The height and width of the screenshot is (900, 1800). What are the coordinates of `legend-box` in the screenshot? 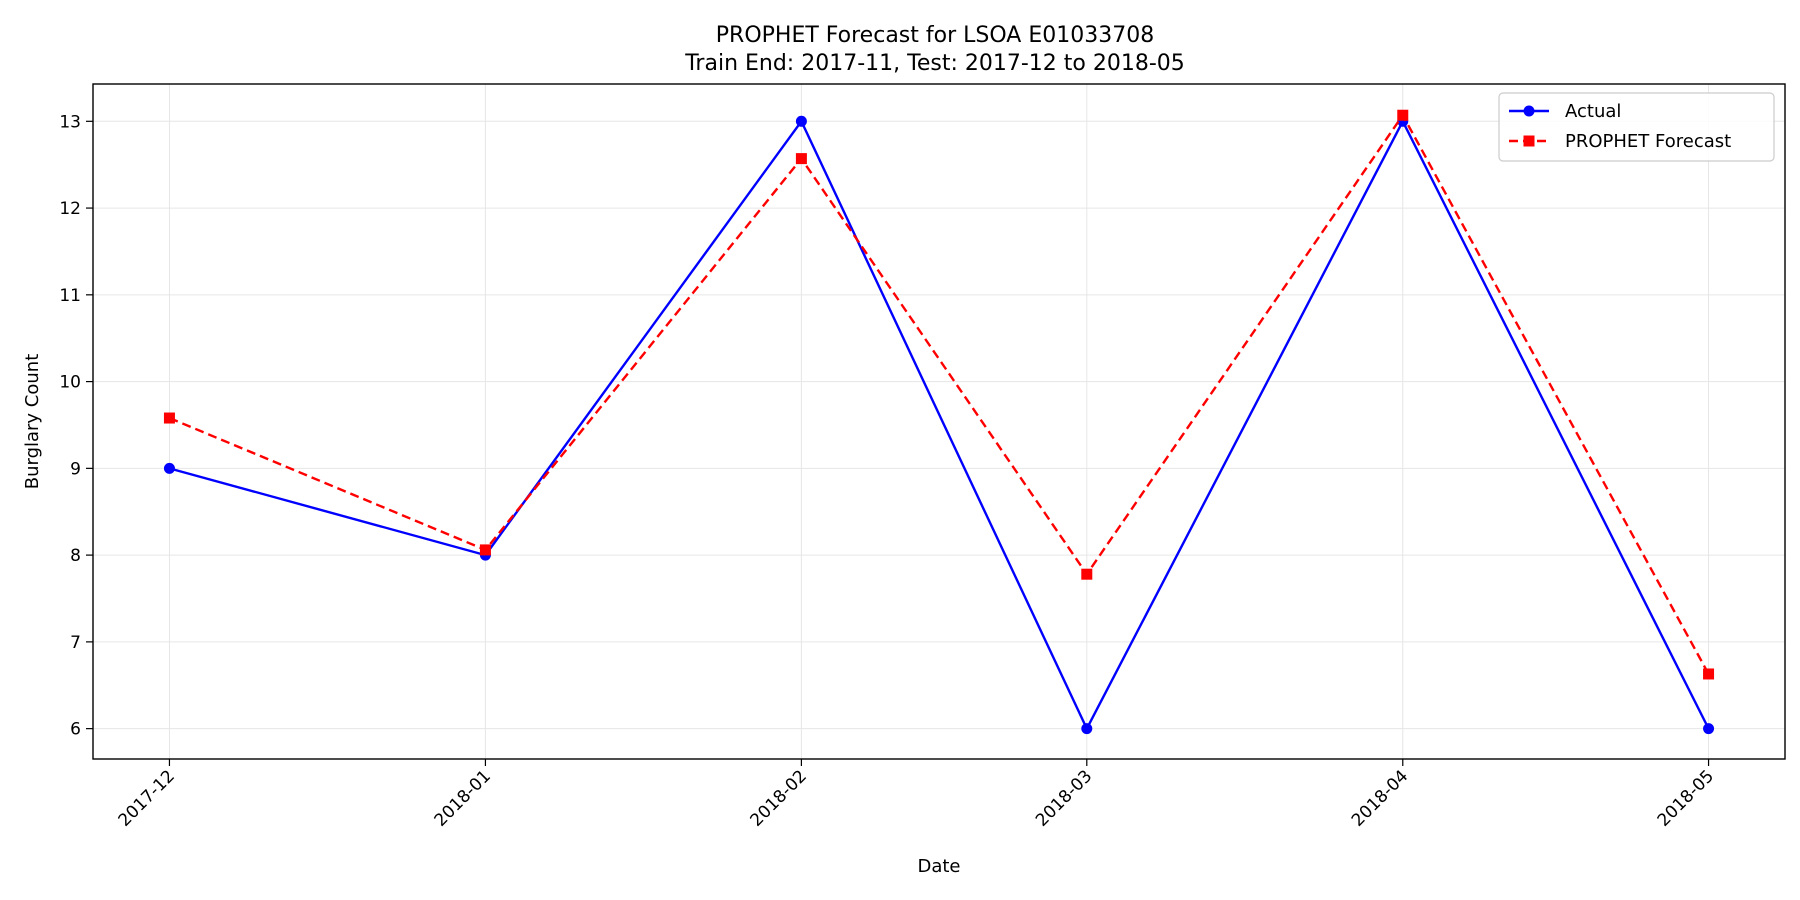 It's located at (1636, 127).